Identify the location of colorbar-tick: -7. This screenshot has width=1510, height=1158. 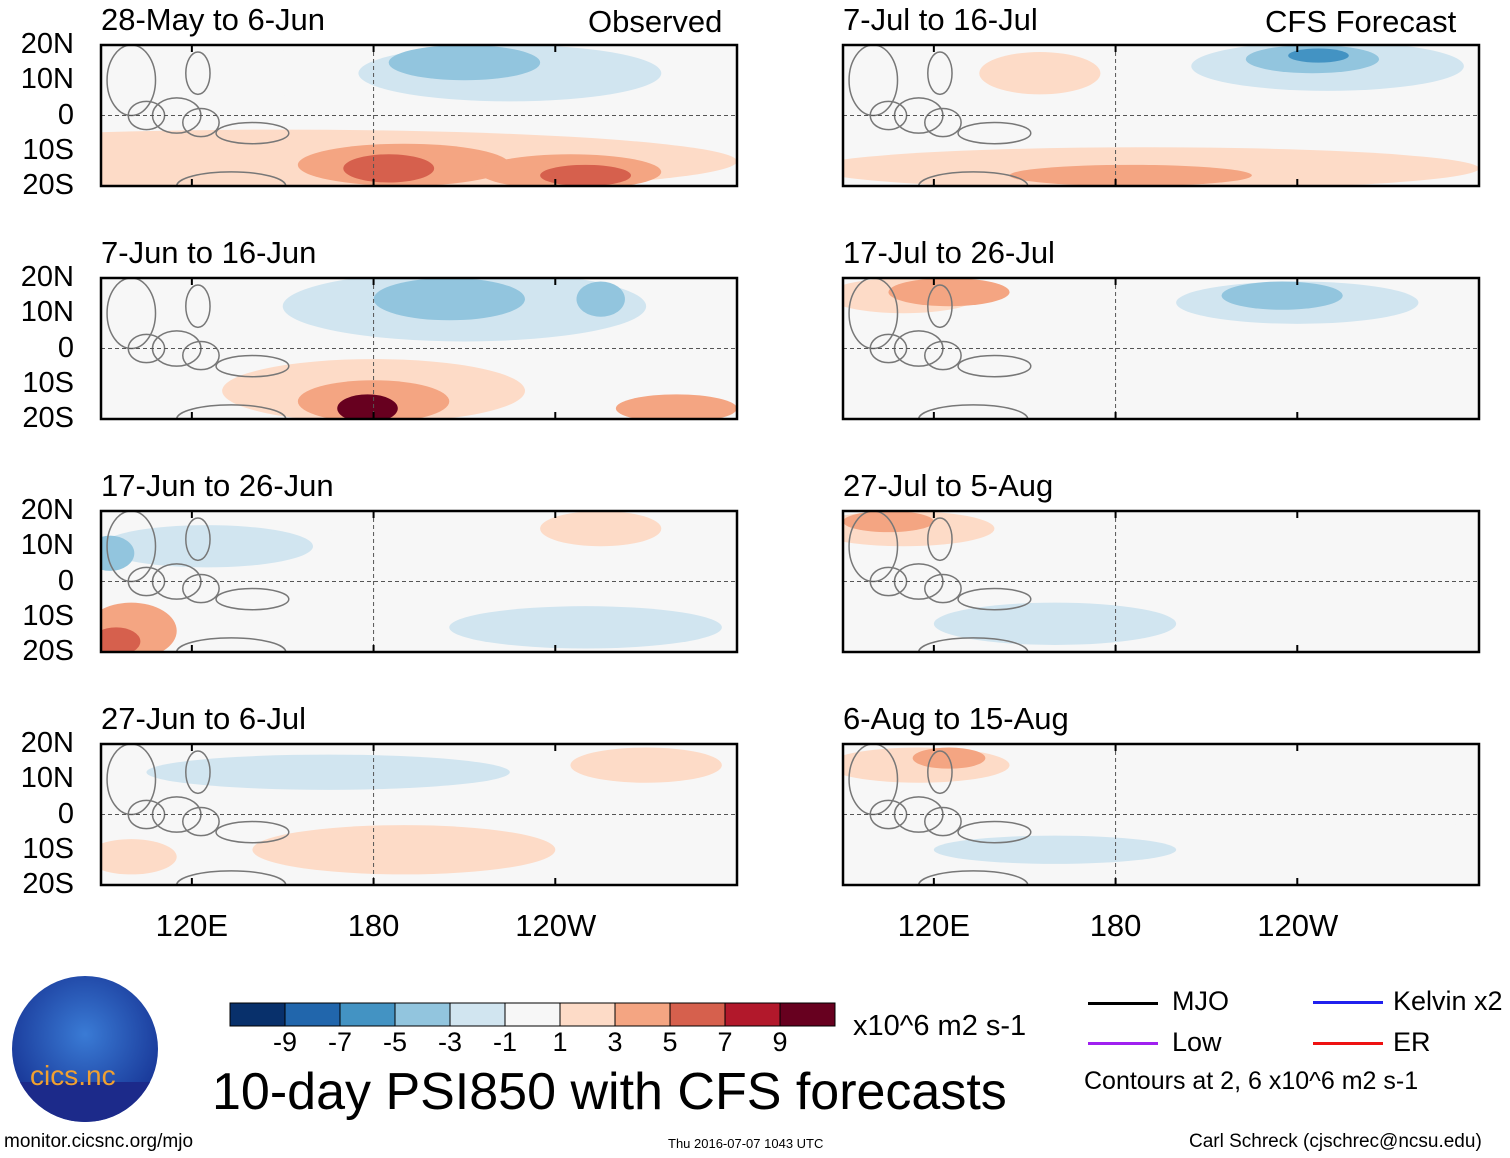
(339, 1042).